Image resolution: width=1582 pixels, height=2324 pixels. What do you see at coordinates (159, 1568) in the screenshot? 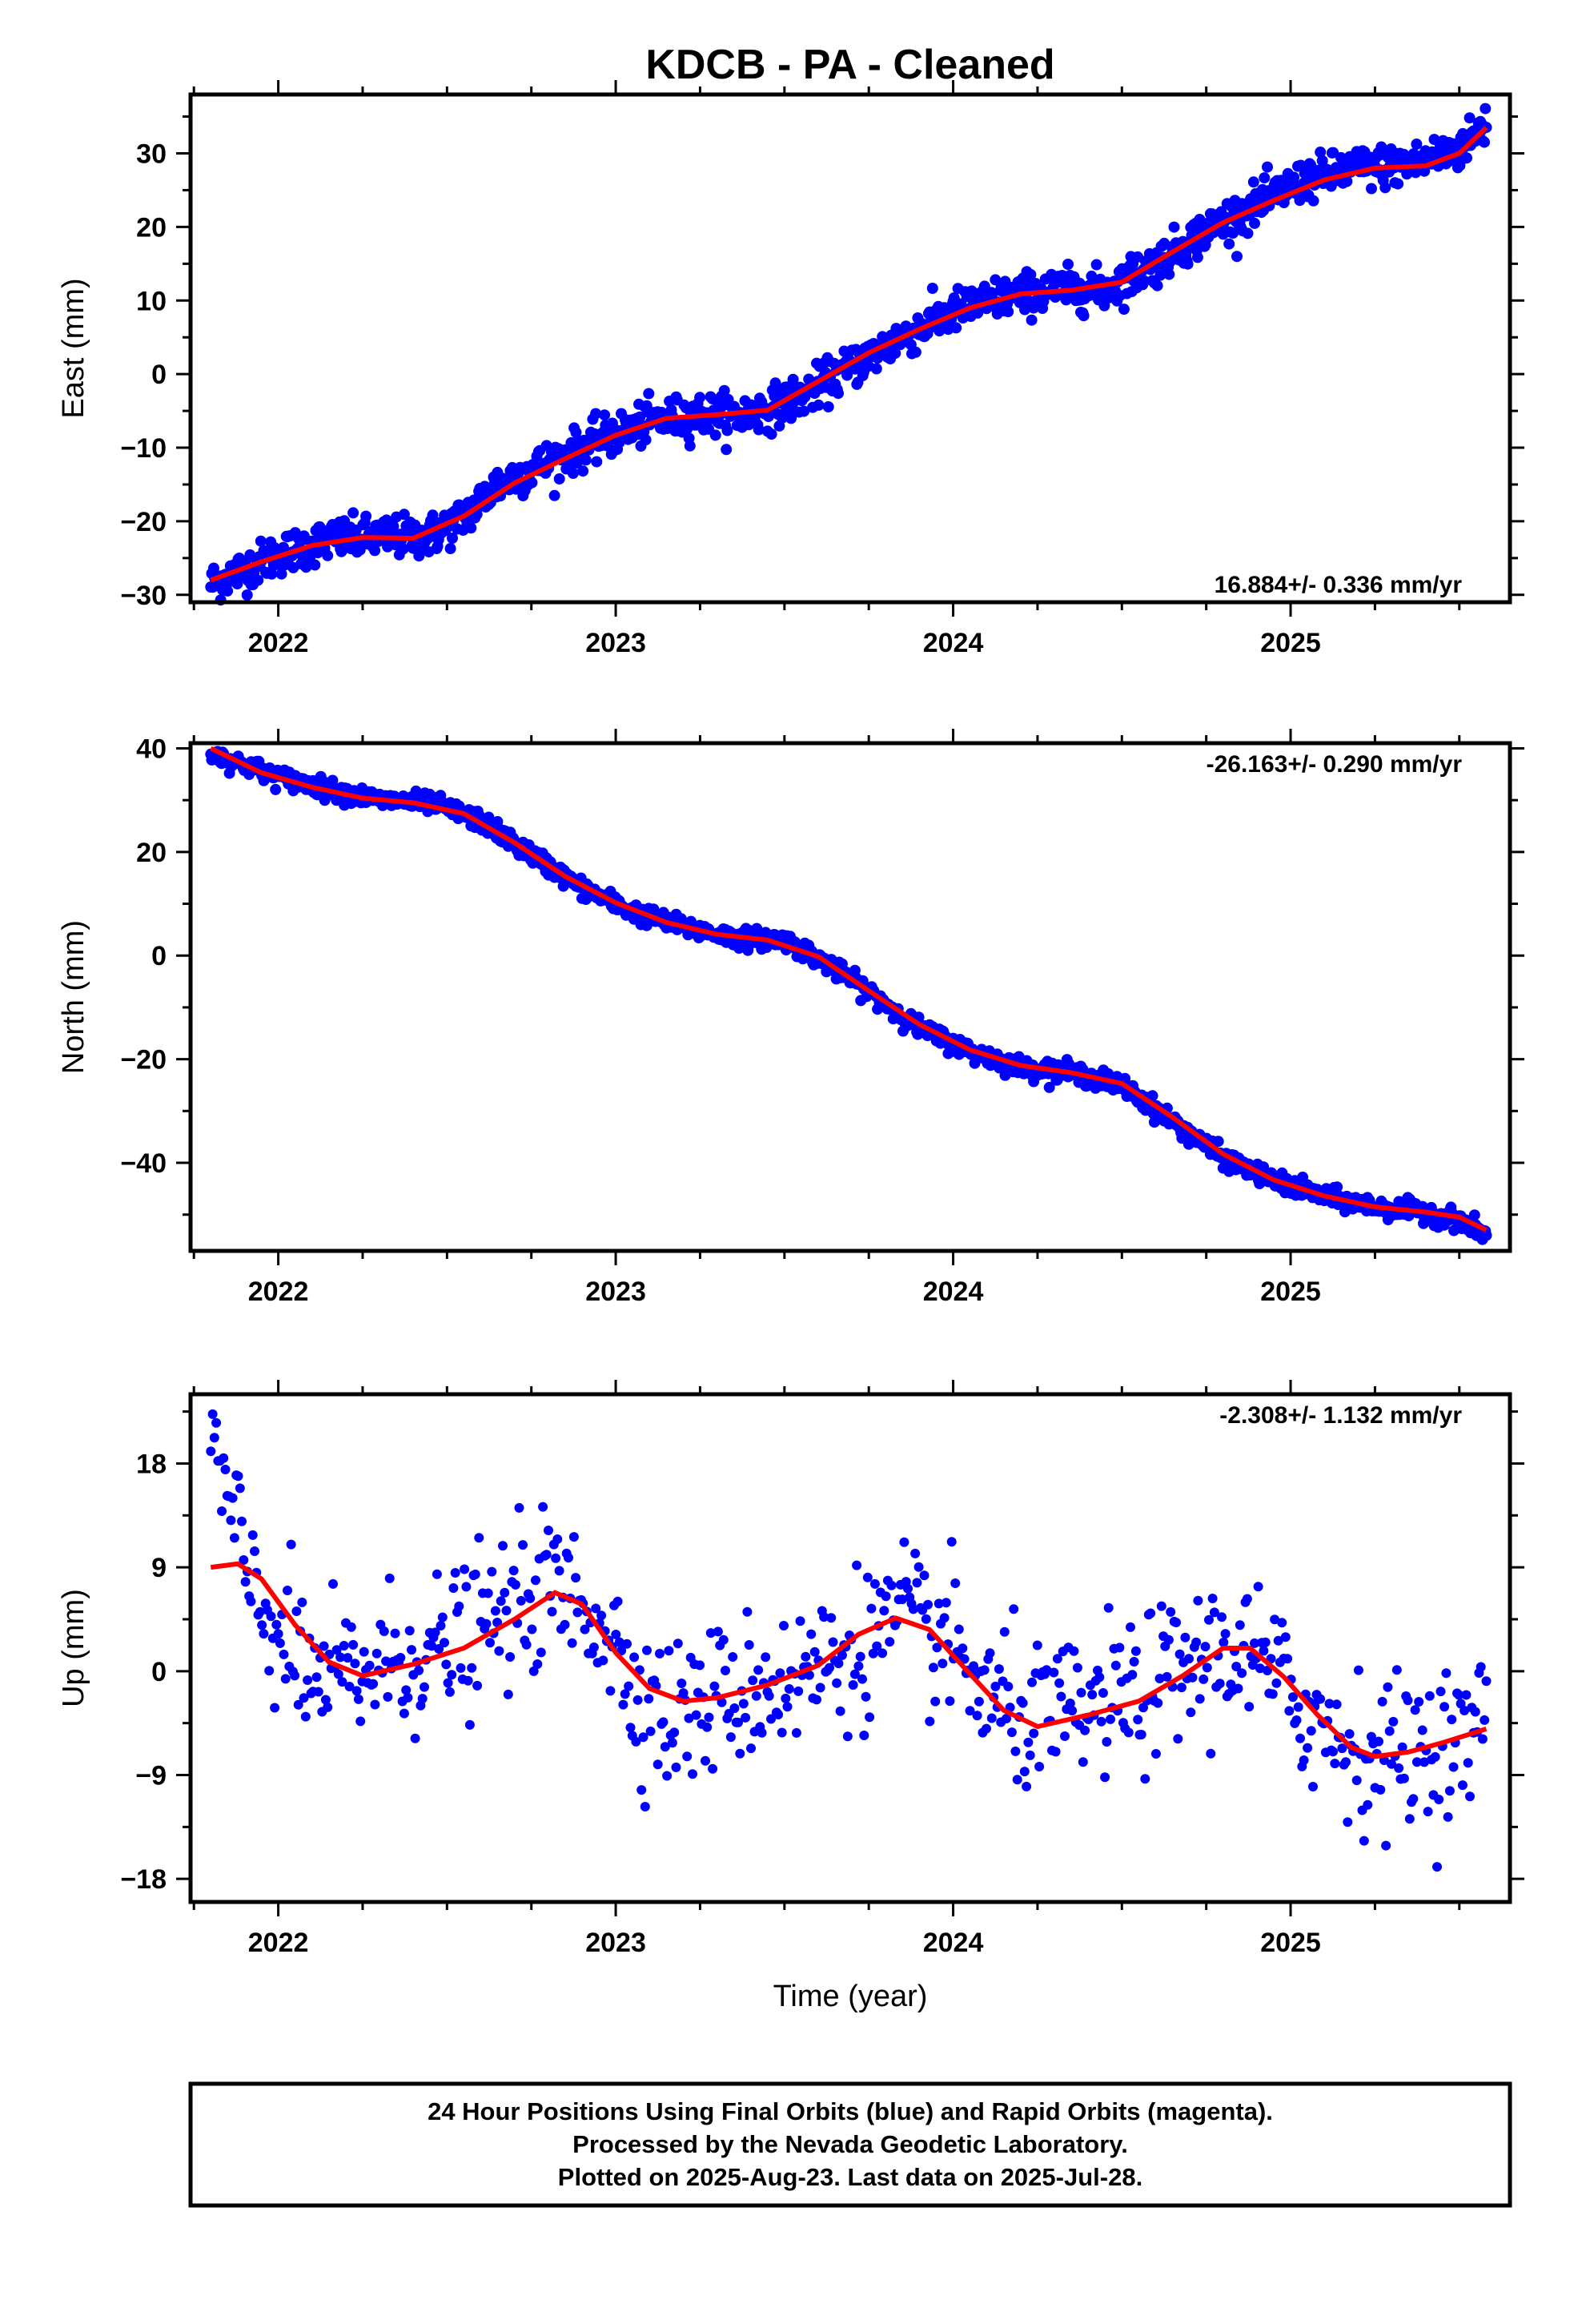
I see `up-y-tick-label: 9` at bounding box center [159, 1568].